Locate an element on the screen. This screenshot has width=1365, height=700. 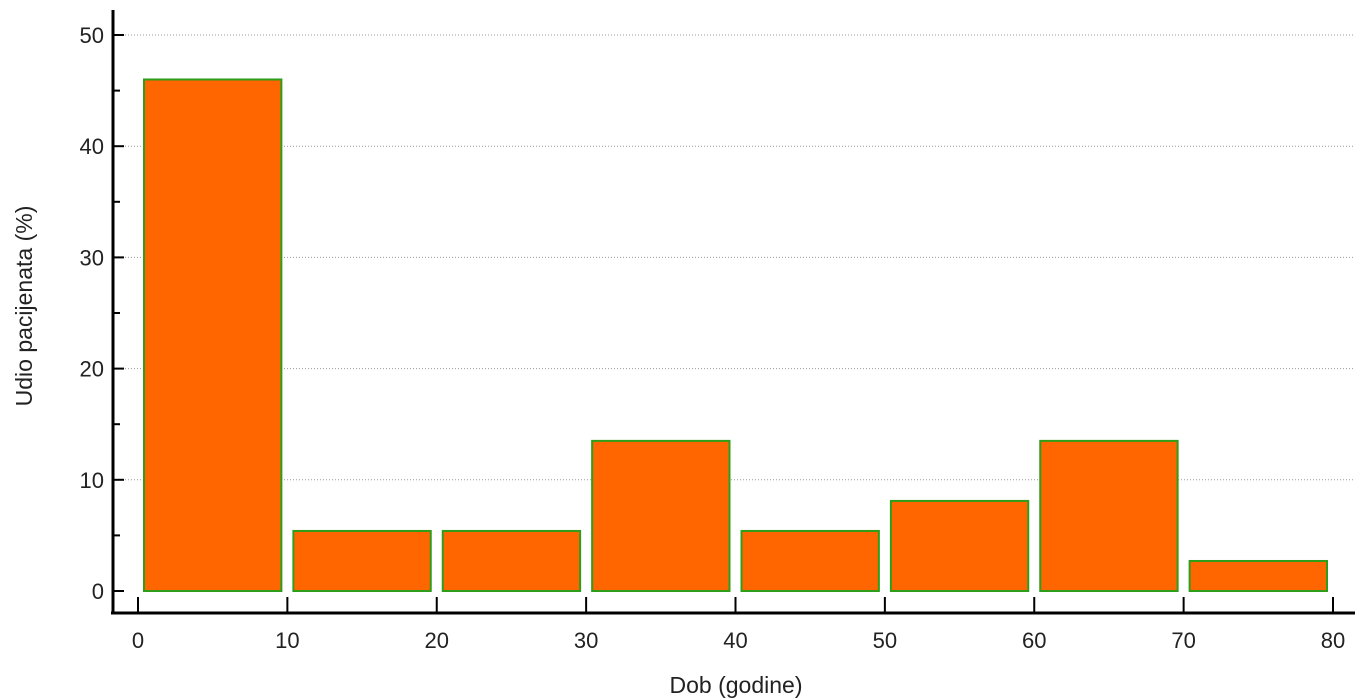
x-ticks: 0 10 20 30 40 50 60 70 80 is located at coordinates (738, 625).